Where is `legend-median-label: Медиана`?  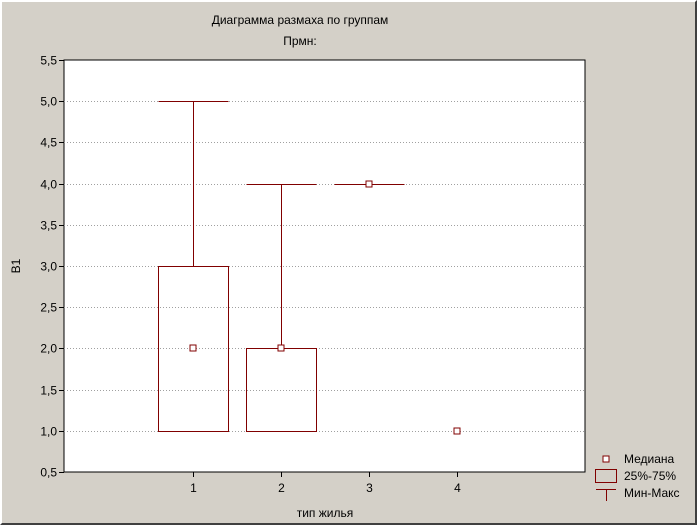 legend-median-label: Медиана is located at coordinates (649, 459).